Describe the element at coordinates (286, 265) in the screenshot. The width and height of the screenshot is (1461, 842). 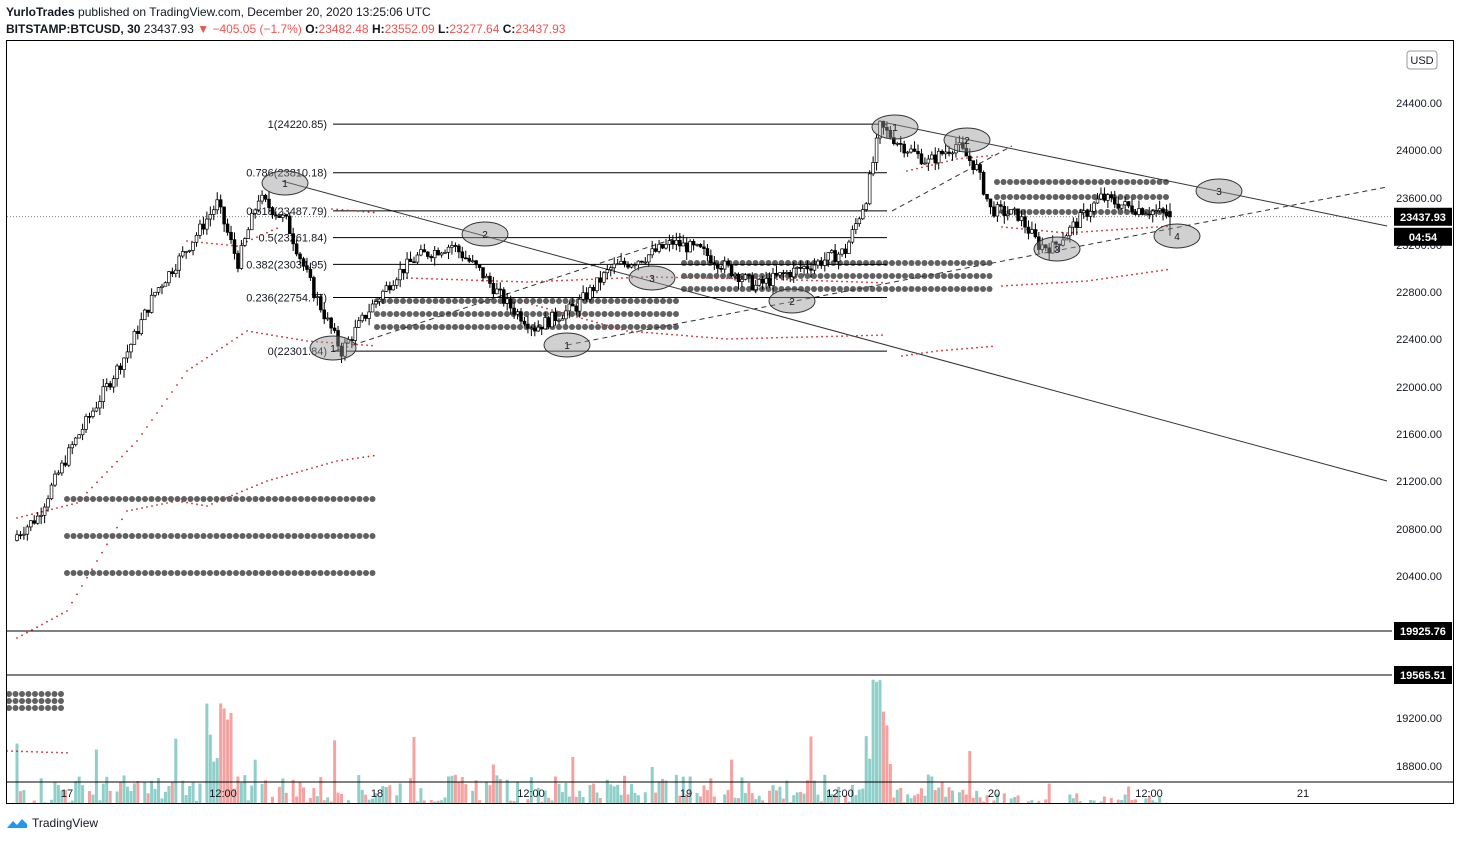
I see `fib-level-label: 0.382(23034.95)` at that location.